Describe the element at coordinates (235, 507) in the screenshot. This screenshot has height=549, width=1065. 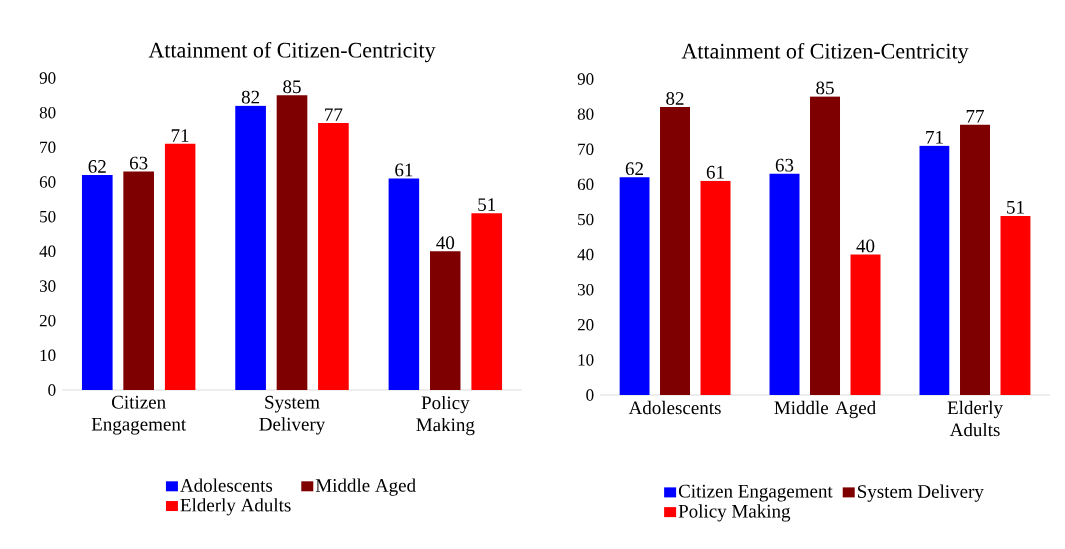
I see `legend-label: Elderly Adults` at that location.